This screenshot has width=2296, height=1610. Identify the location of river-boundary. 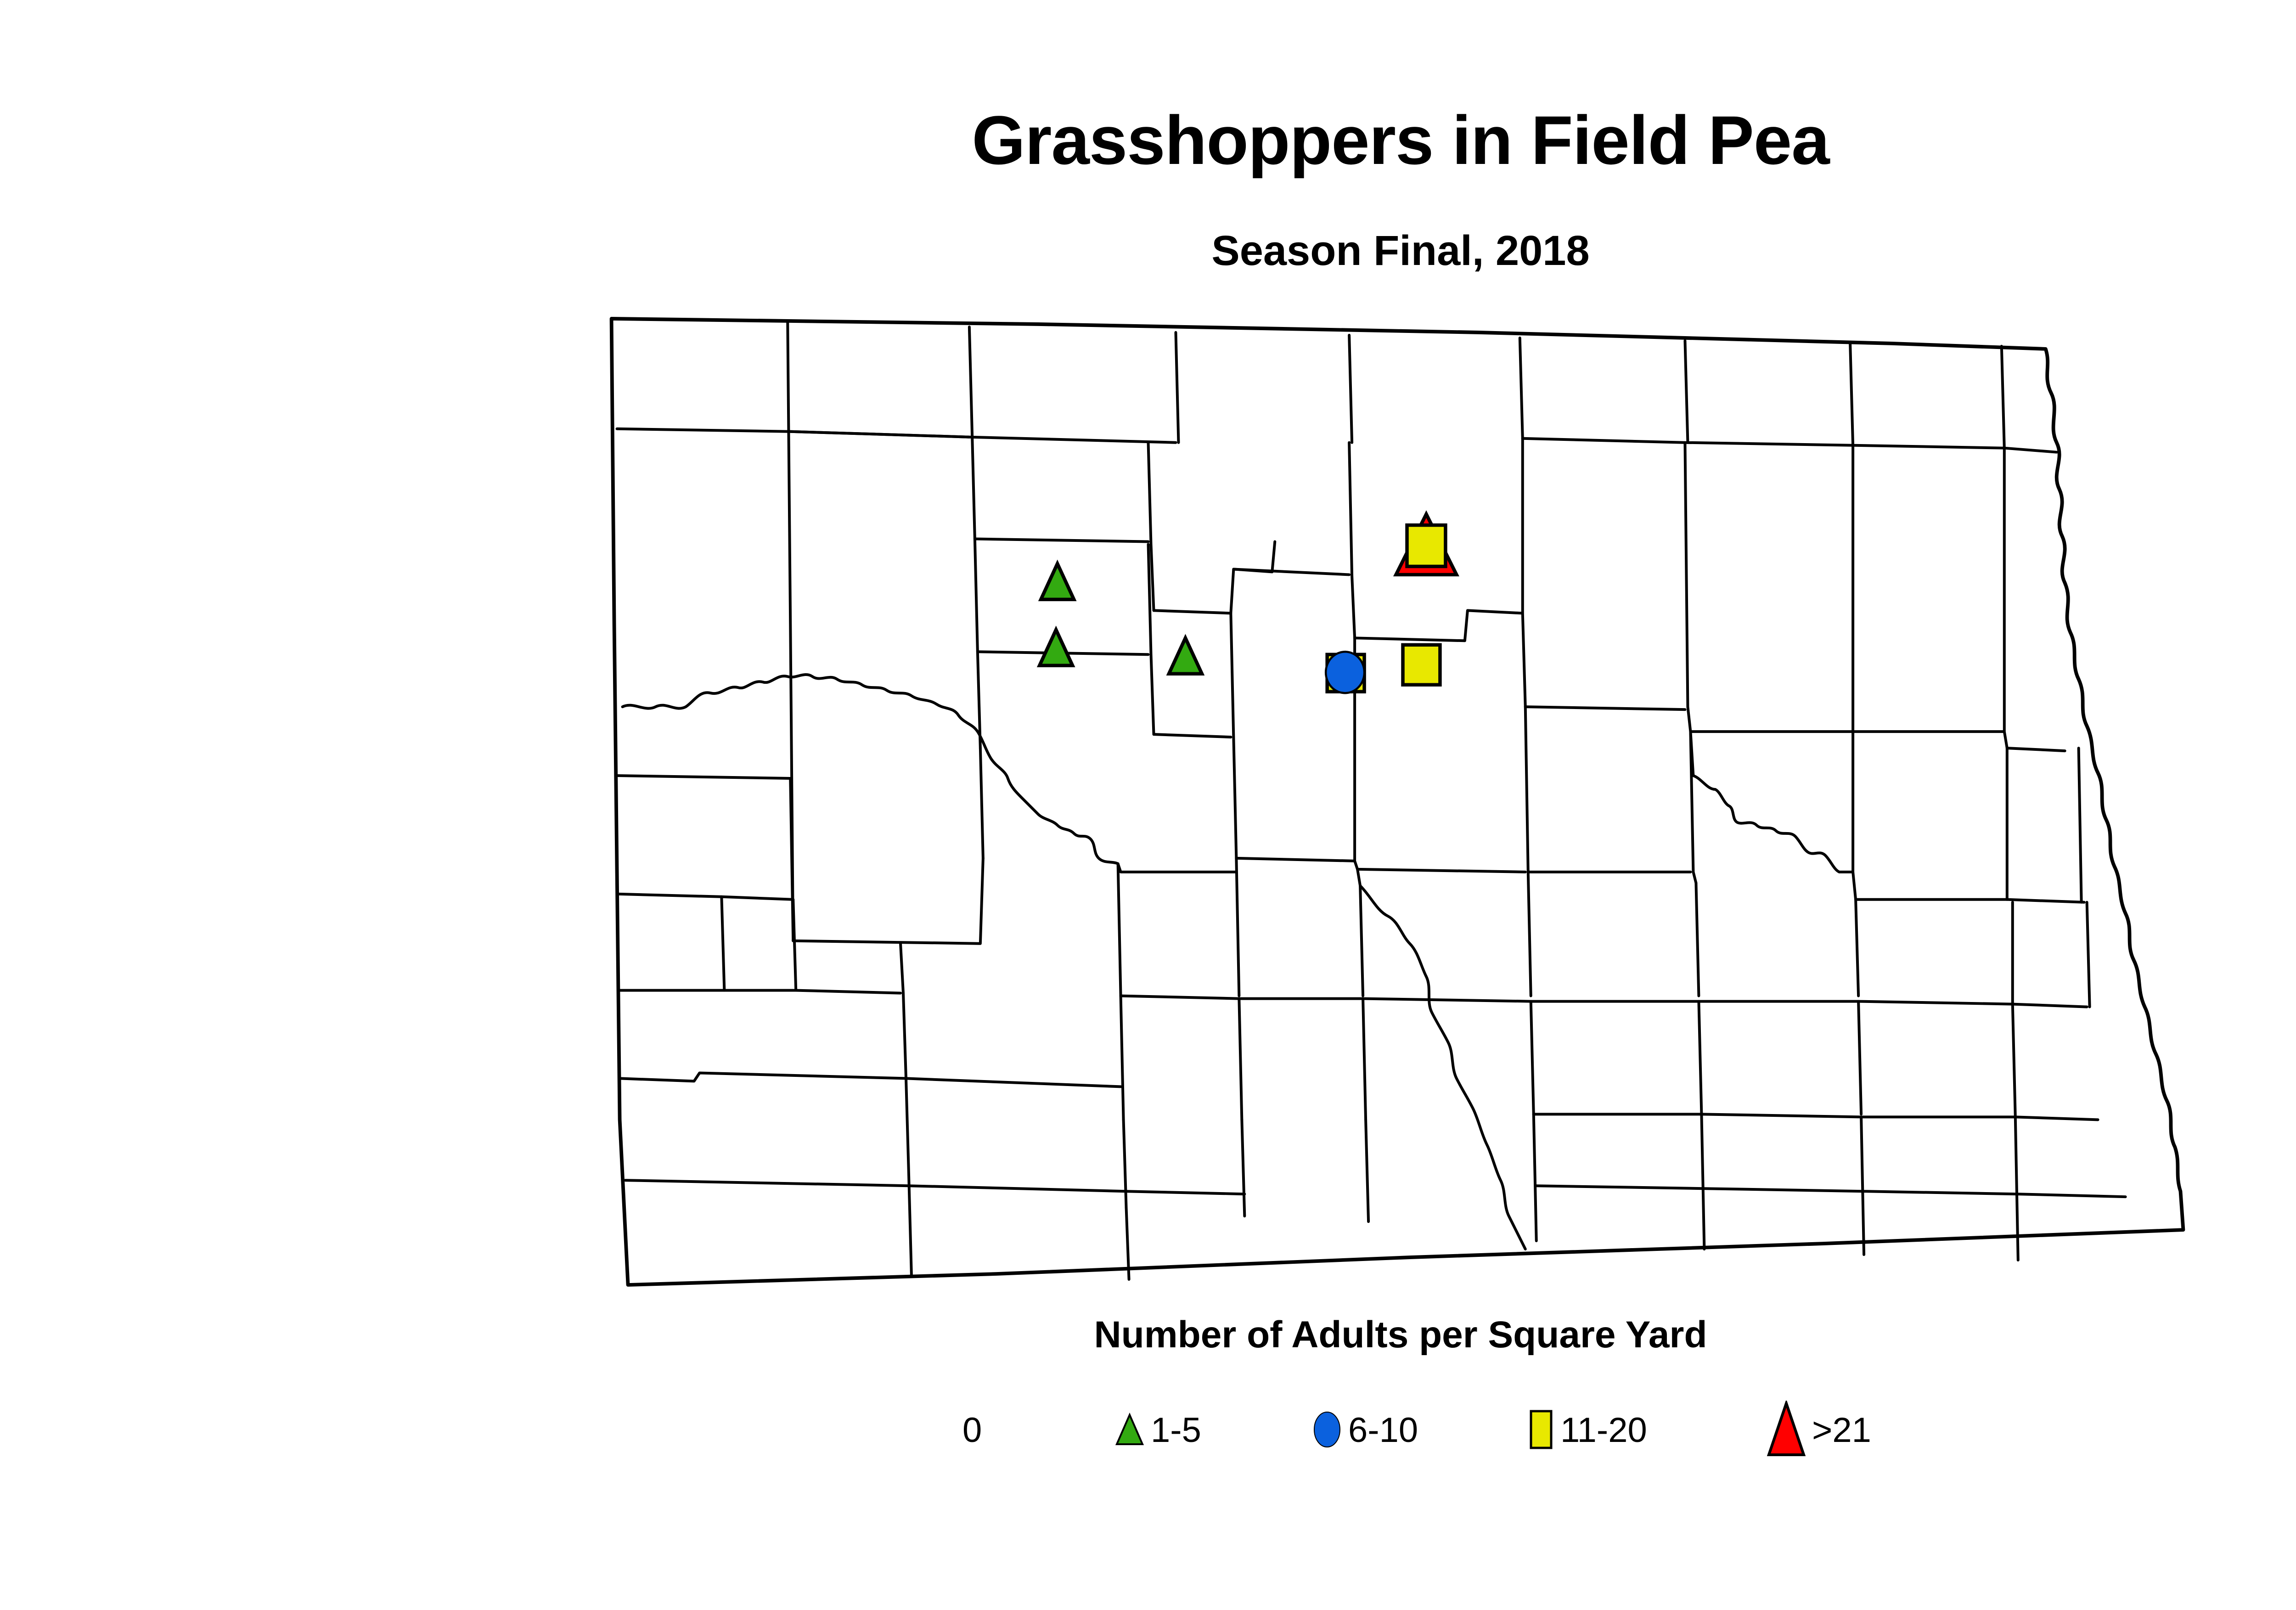
(1443, 1067).